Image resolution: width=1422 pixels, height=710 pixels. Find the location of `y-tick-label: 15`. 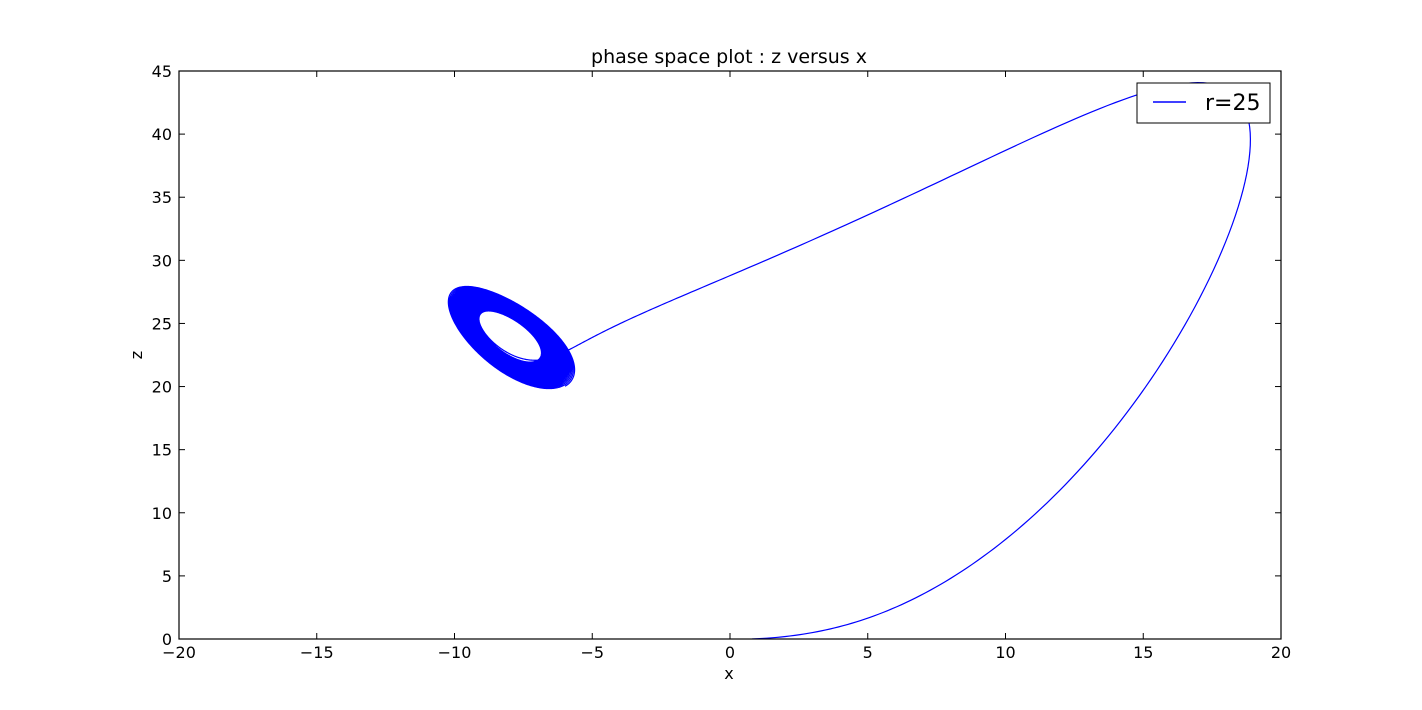

y-tick-label: 15 is located at coordinates (162, 450).